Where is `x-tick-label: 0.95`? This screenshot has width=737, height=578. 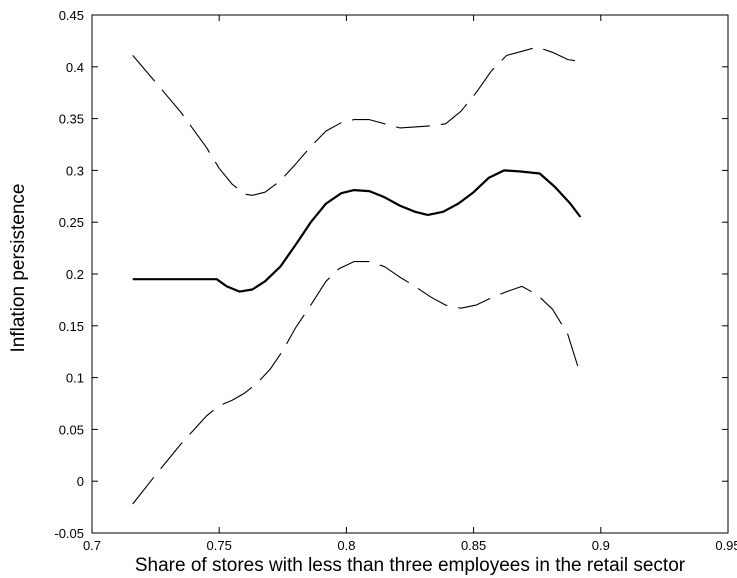 x-tick-label: 0.95 is located at coordinates (726, 545).